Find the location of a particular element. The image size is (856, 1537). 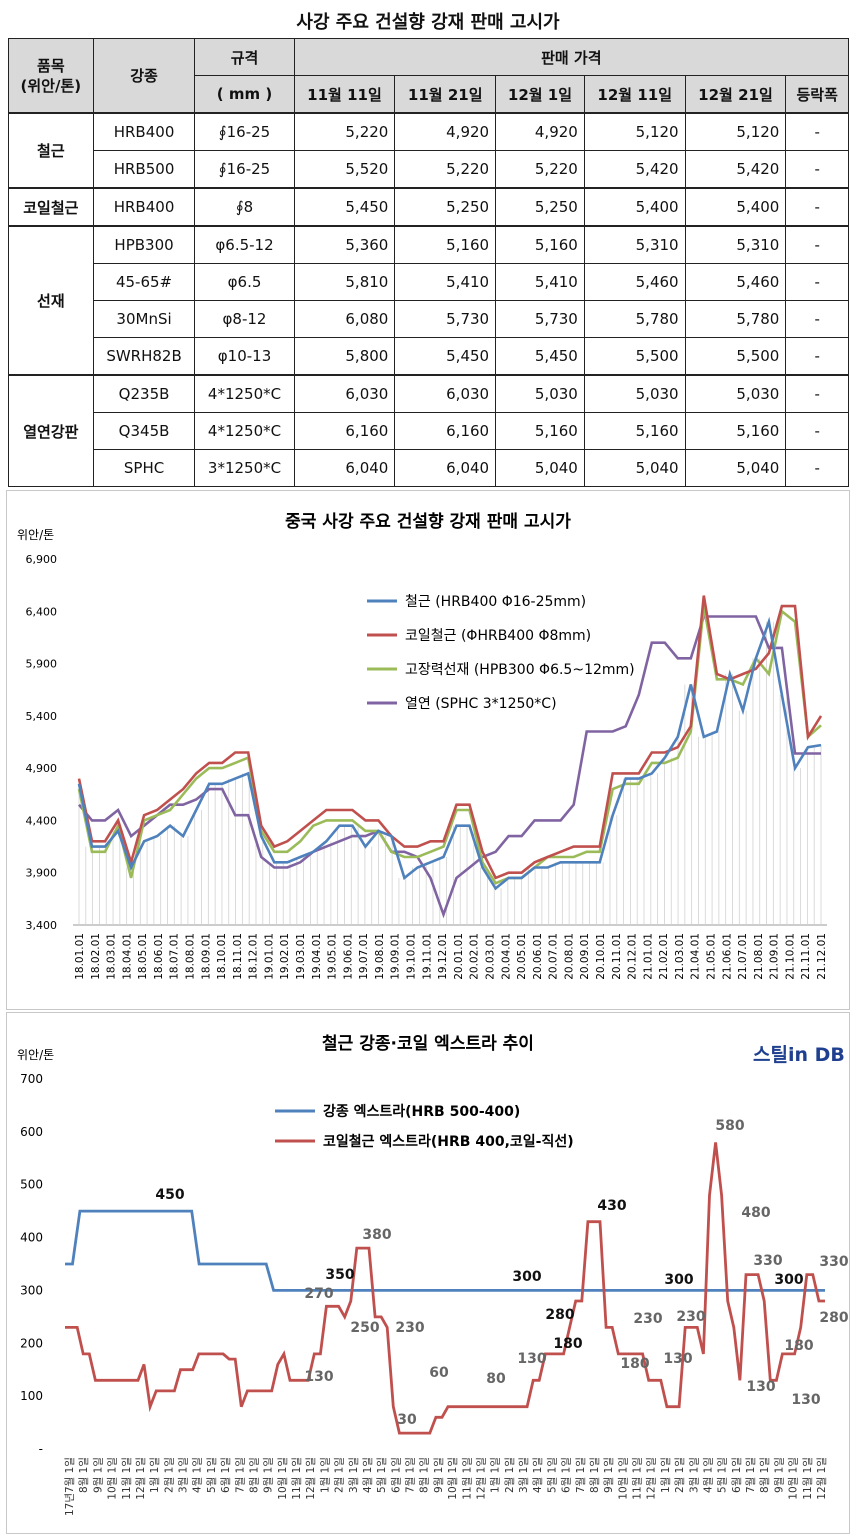

data-label: 350 is located at coordinates (339, 1275).